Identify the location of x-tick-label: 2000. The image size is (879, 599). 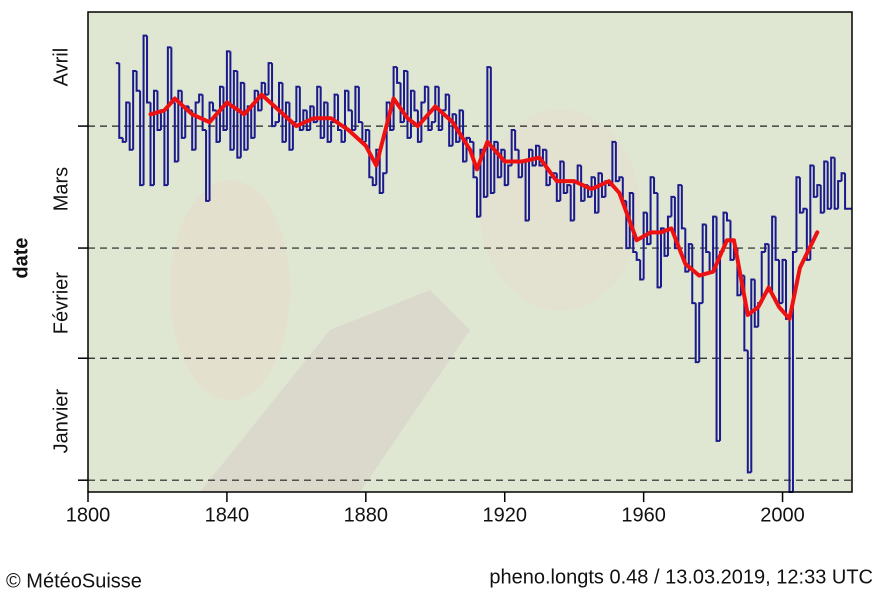
(782, 515).